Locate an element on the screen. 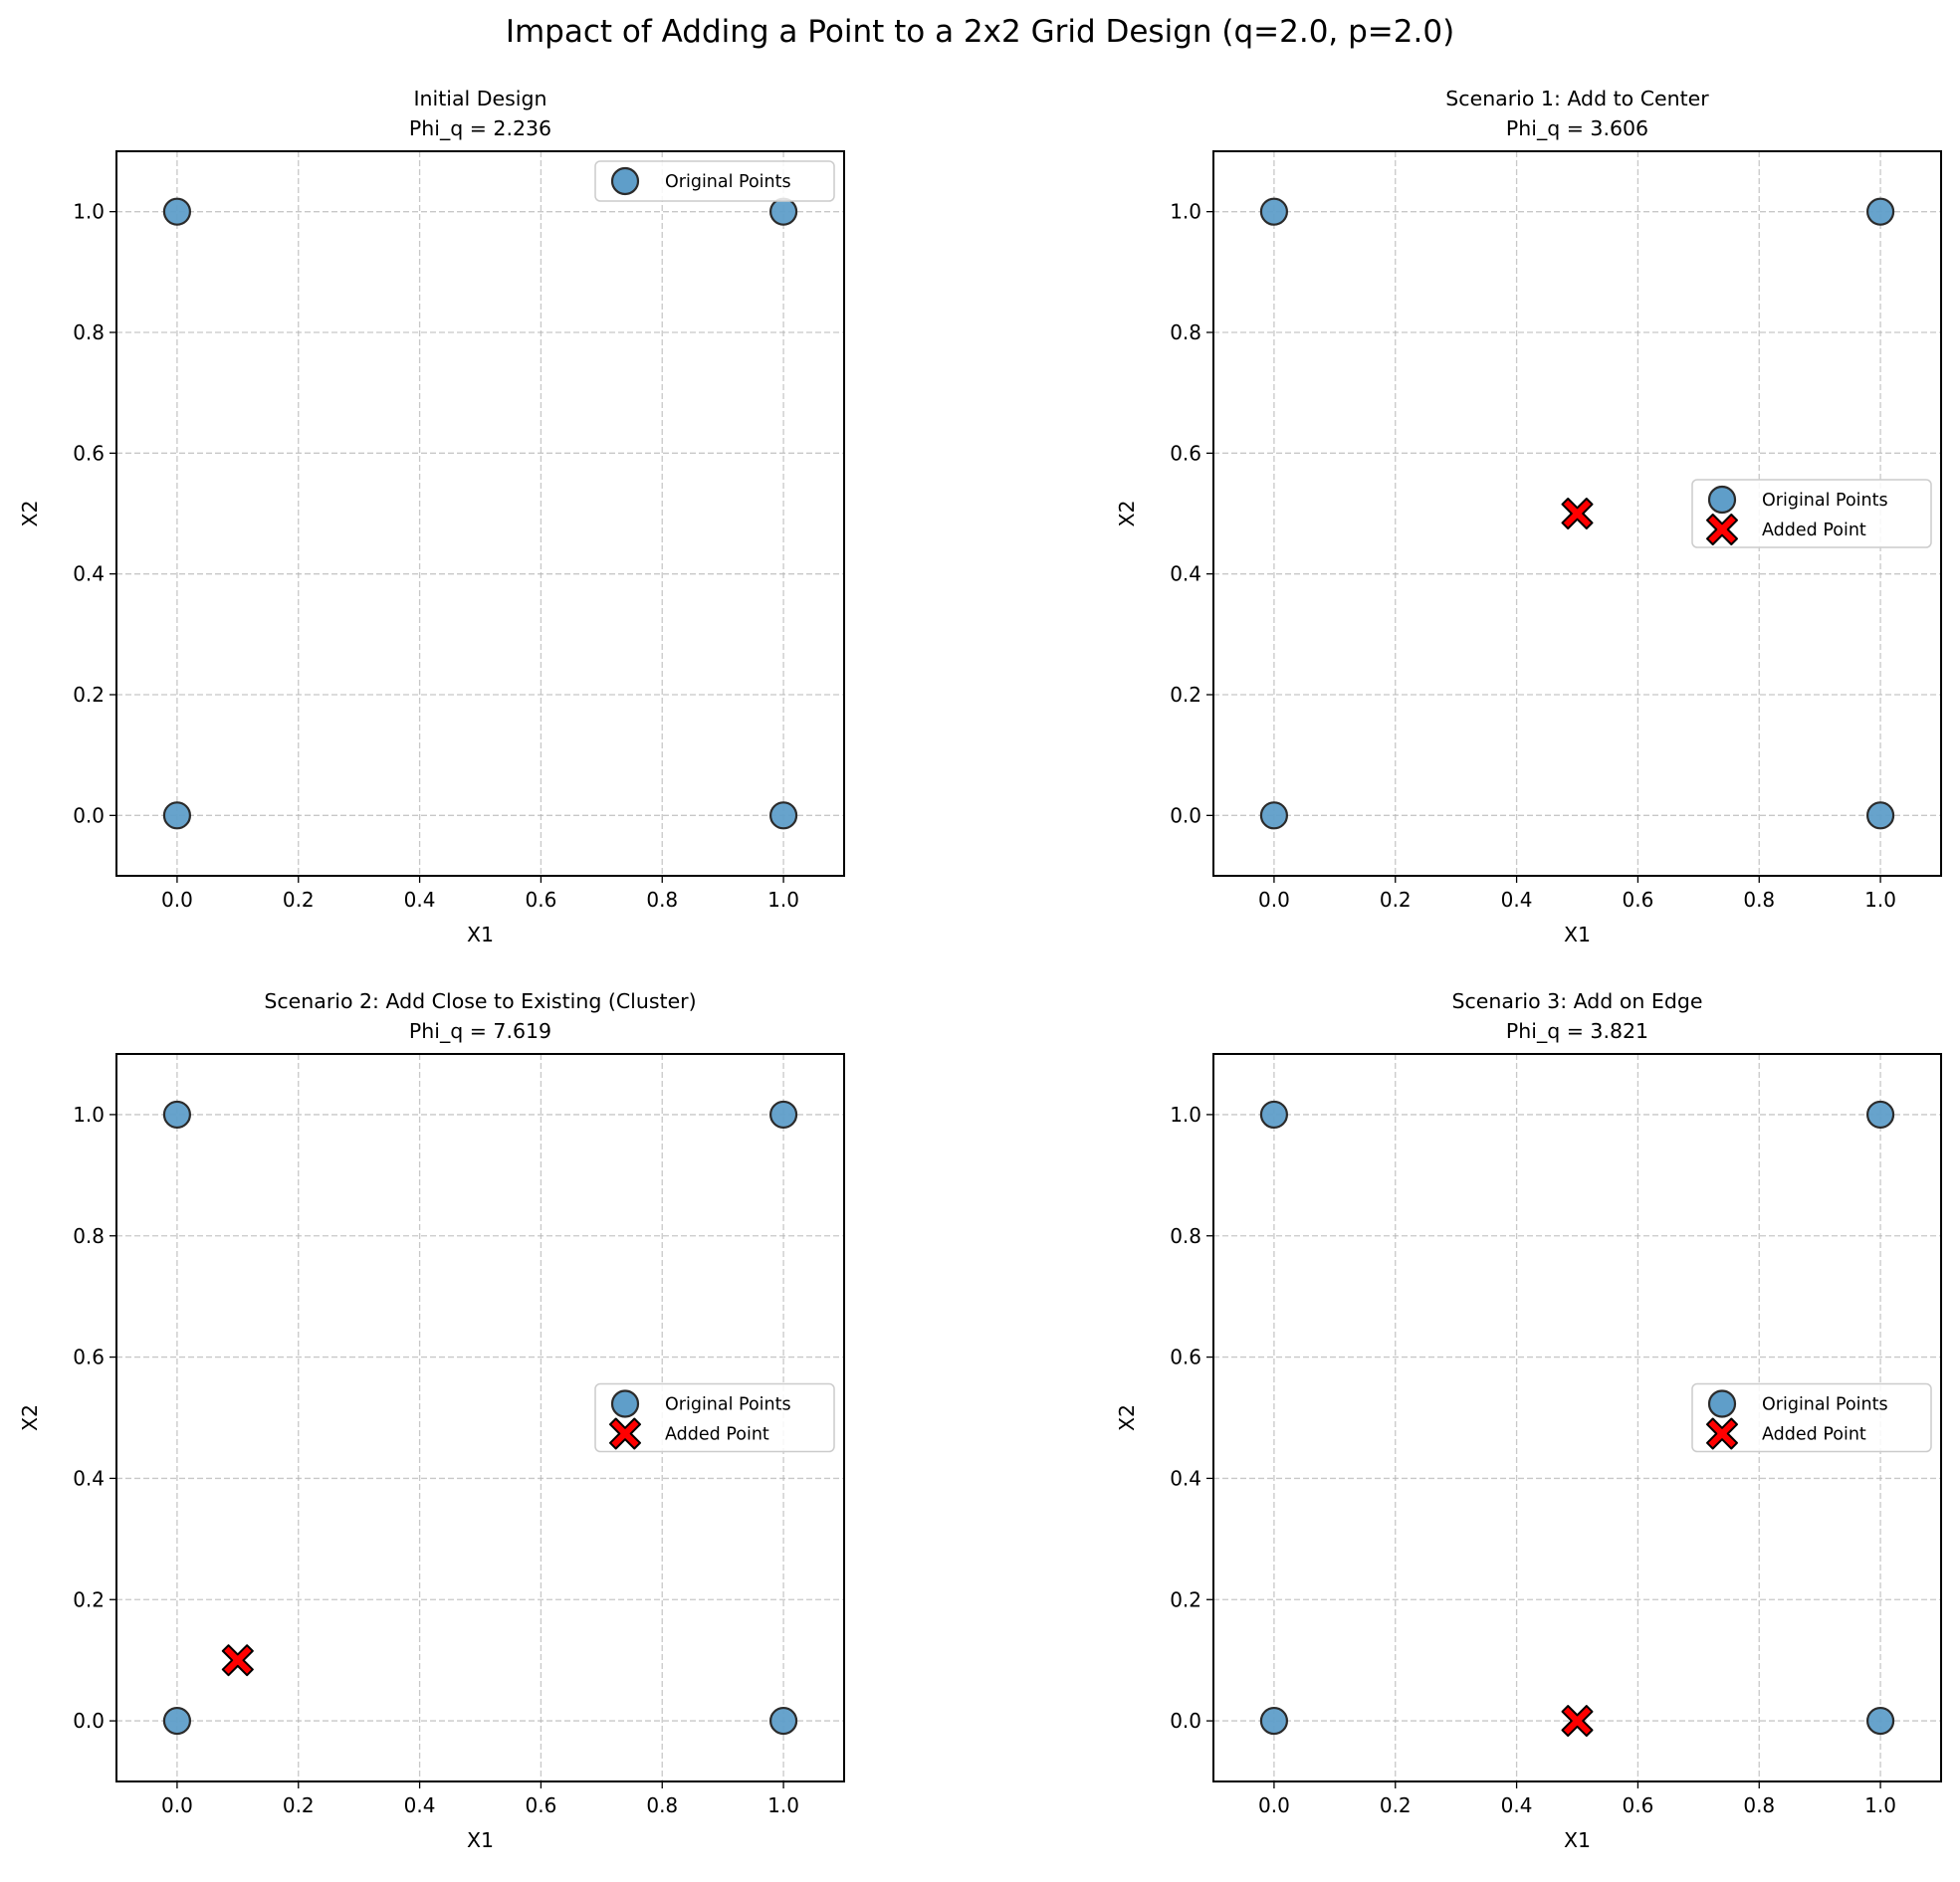  subplot-subtitle: Phi_q = 3.821 is located at coordinates (1577, 1031).